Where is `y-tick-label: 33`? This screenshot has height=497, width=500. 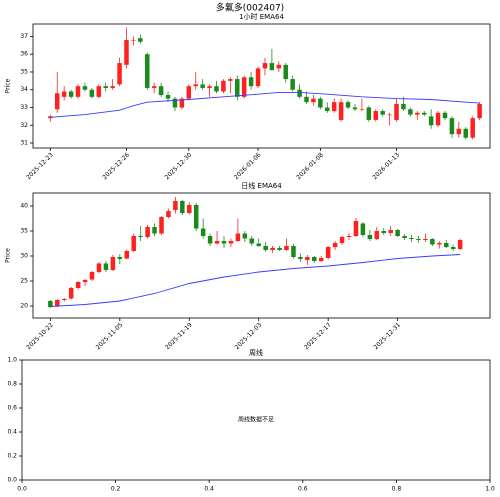 y-tick-label: 33 is located at coordinates (24, 107).